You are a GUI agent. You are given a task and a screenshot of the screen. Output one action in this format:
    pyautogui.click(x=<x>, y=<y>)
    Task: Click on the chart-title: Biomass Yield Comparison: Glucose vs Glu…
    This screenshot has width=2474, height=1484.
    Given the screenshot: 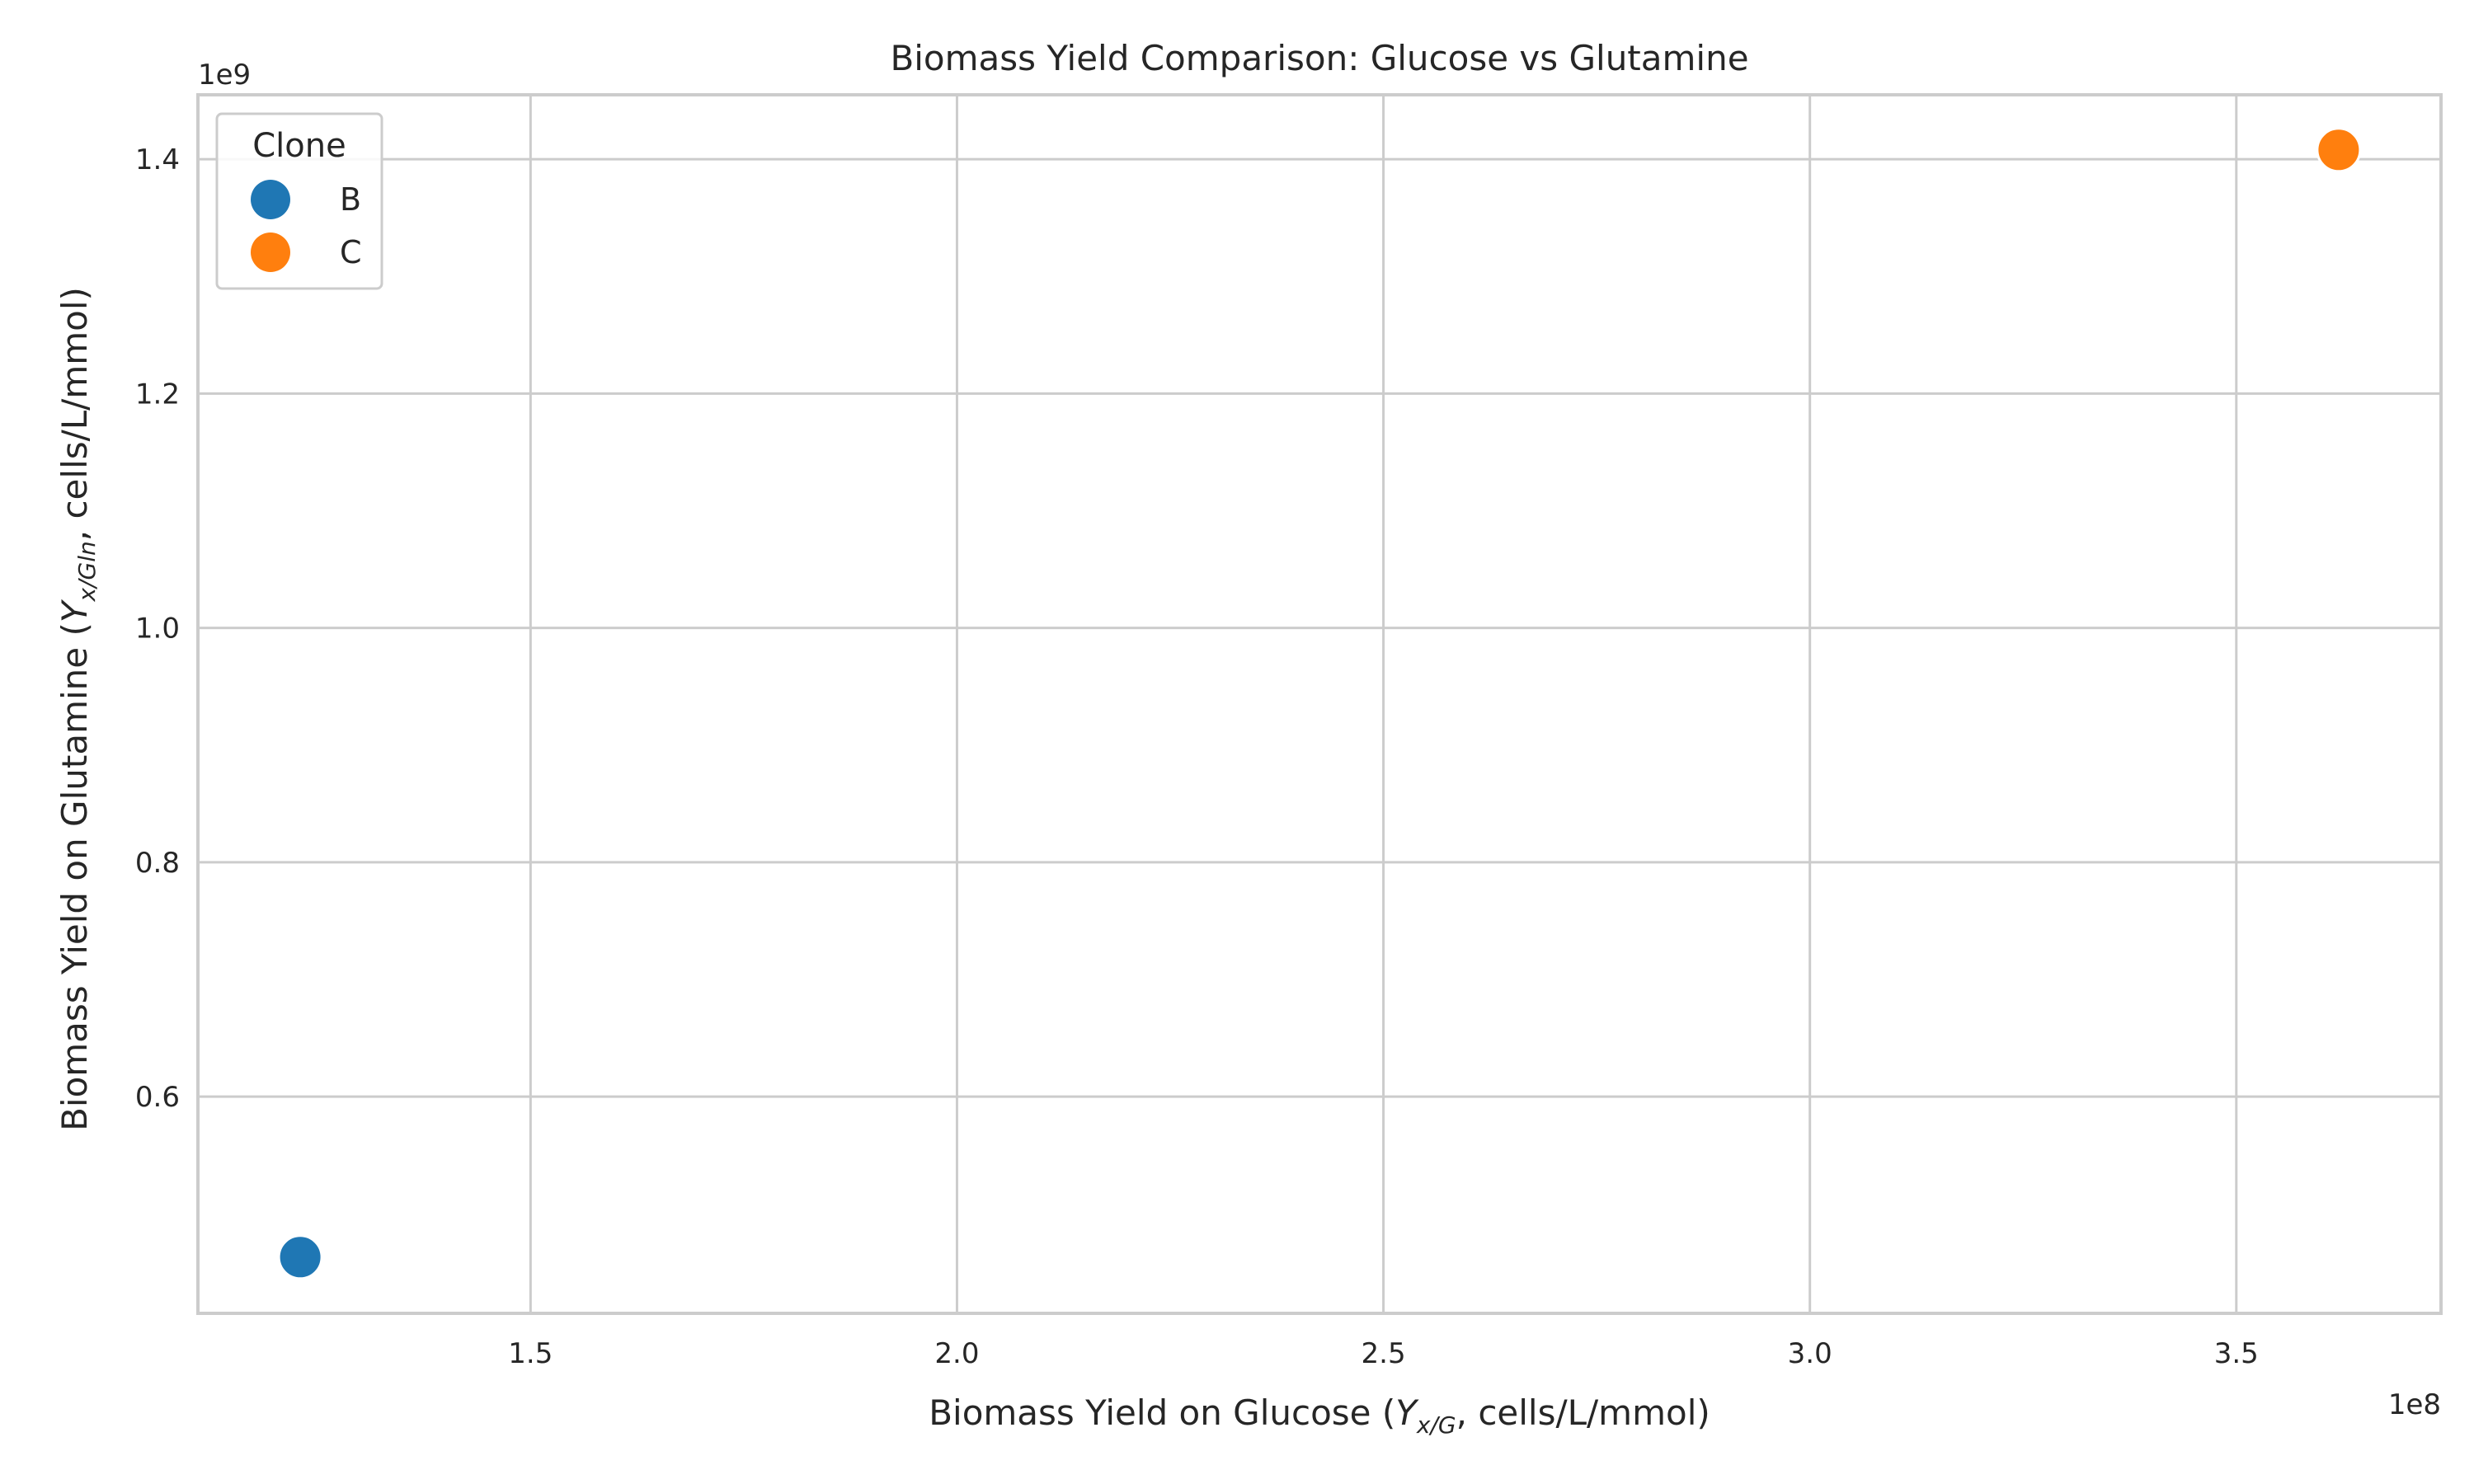 What is the action you would take?
    pyautogui.click(x=1319, y=58)
    